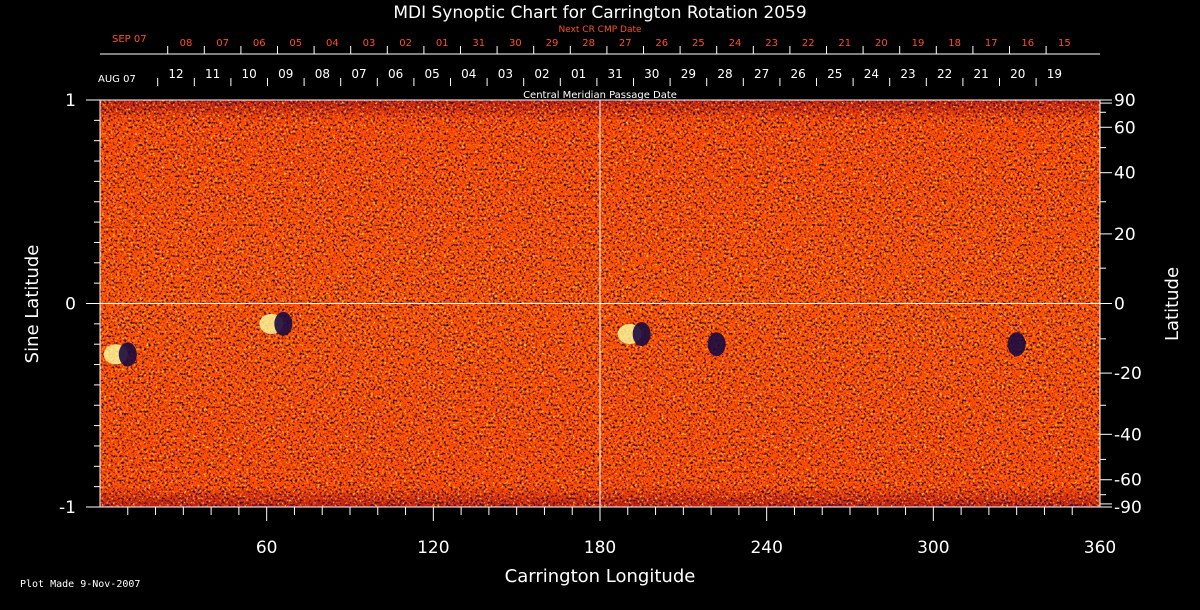 The width and height of the screenshot is (1200, 610). Describe the element at coordinates (724, 74) in the screenshot. I see `cmp-date-label: 28` at that location.